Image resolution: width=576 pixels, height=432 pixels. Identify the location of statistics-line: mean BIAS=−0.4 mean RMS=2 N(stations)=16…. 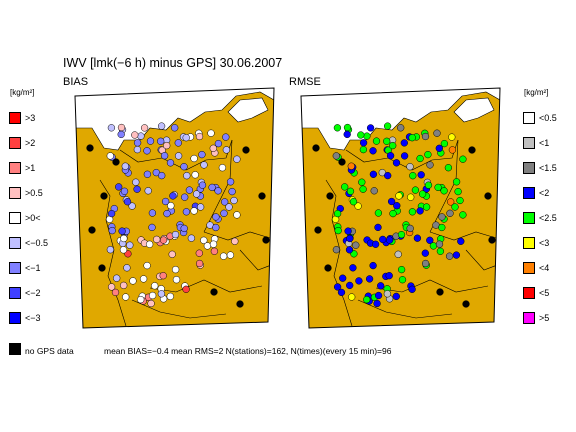
(248, 351).